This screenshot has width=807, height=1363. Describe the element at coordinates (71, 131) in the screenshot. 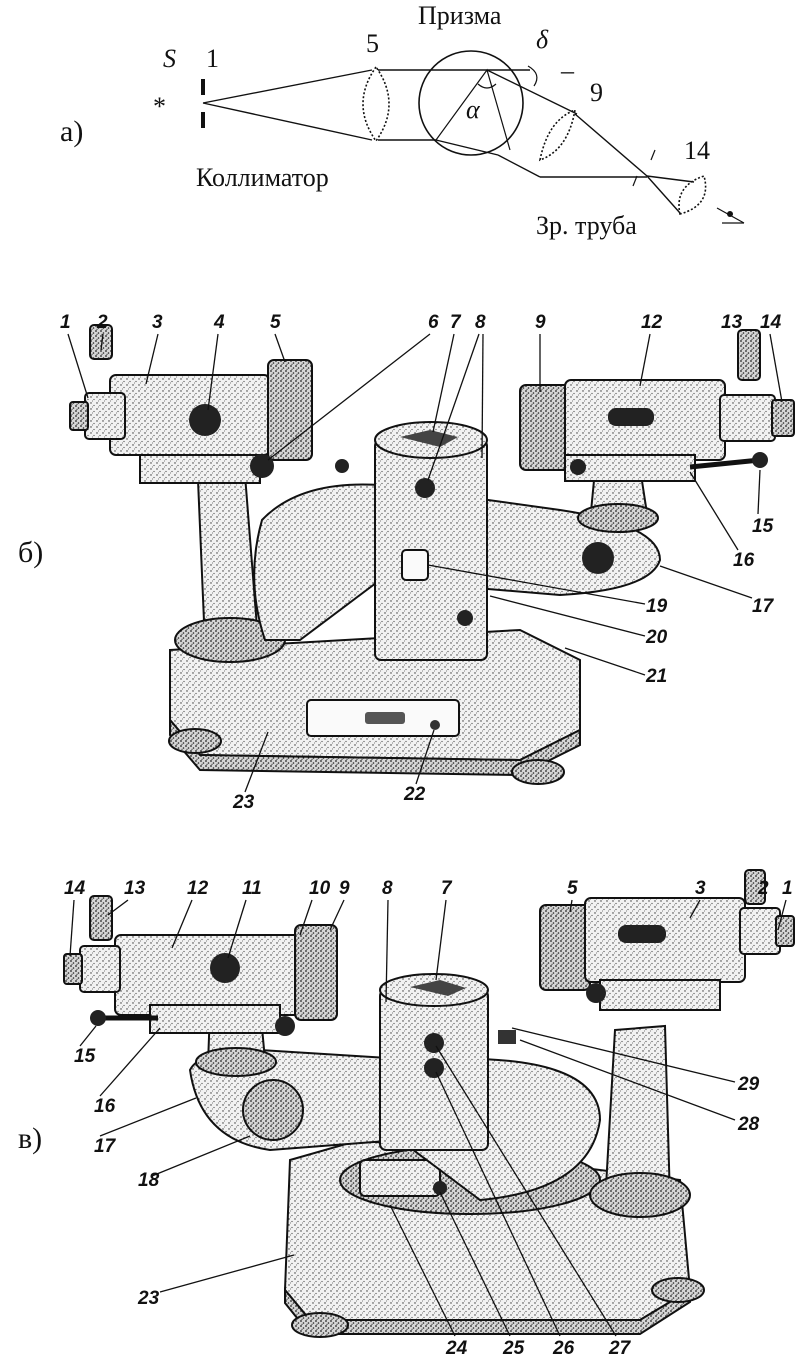

I see `panel-a-label: а)` at that location.